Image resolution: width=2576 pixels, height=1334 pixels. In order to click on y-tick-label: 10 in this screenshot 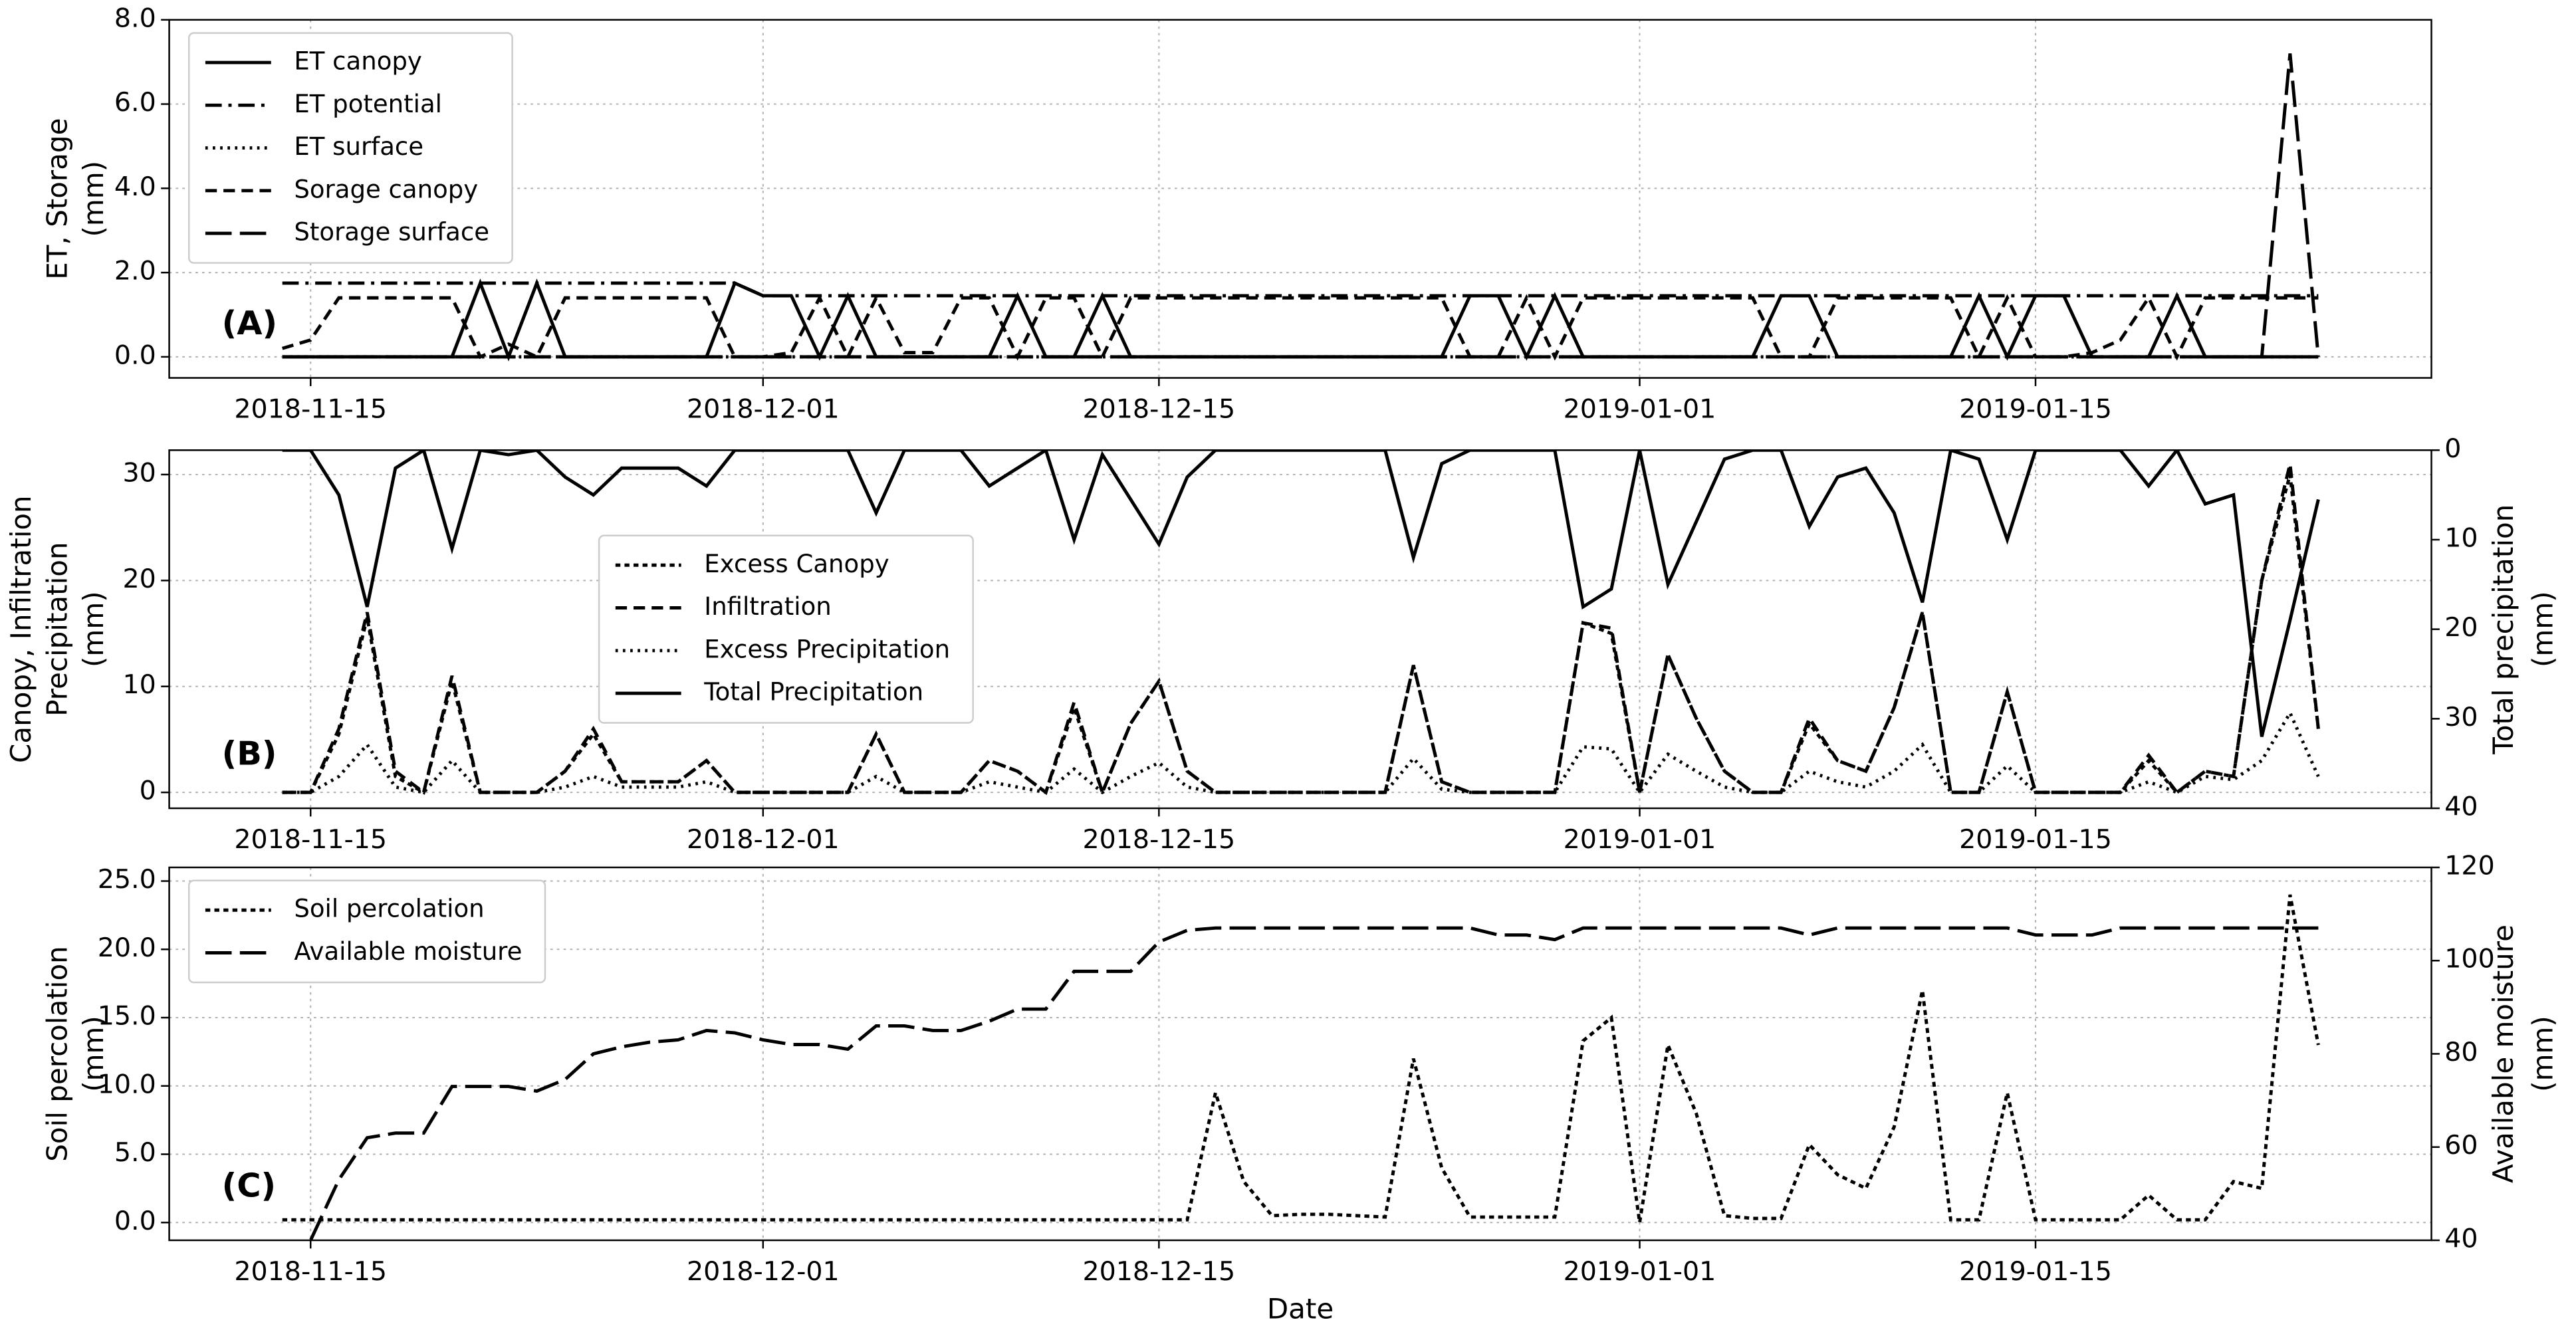, I will do `click(139, 684)`.